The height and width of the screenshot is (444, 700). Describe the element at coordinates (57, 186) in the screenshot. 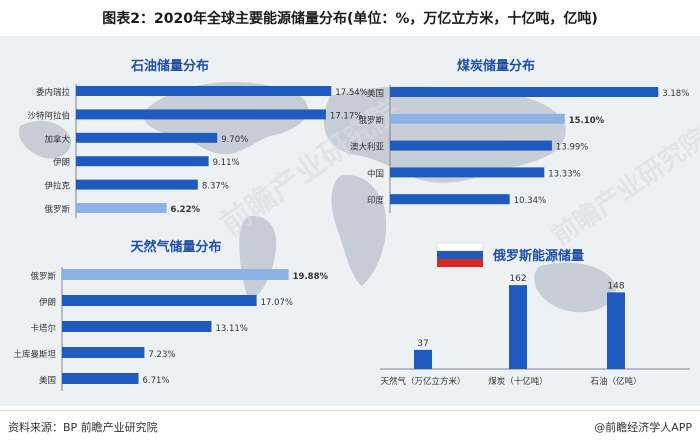

I see `oil-category-label: 伊拉克` at that location.